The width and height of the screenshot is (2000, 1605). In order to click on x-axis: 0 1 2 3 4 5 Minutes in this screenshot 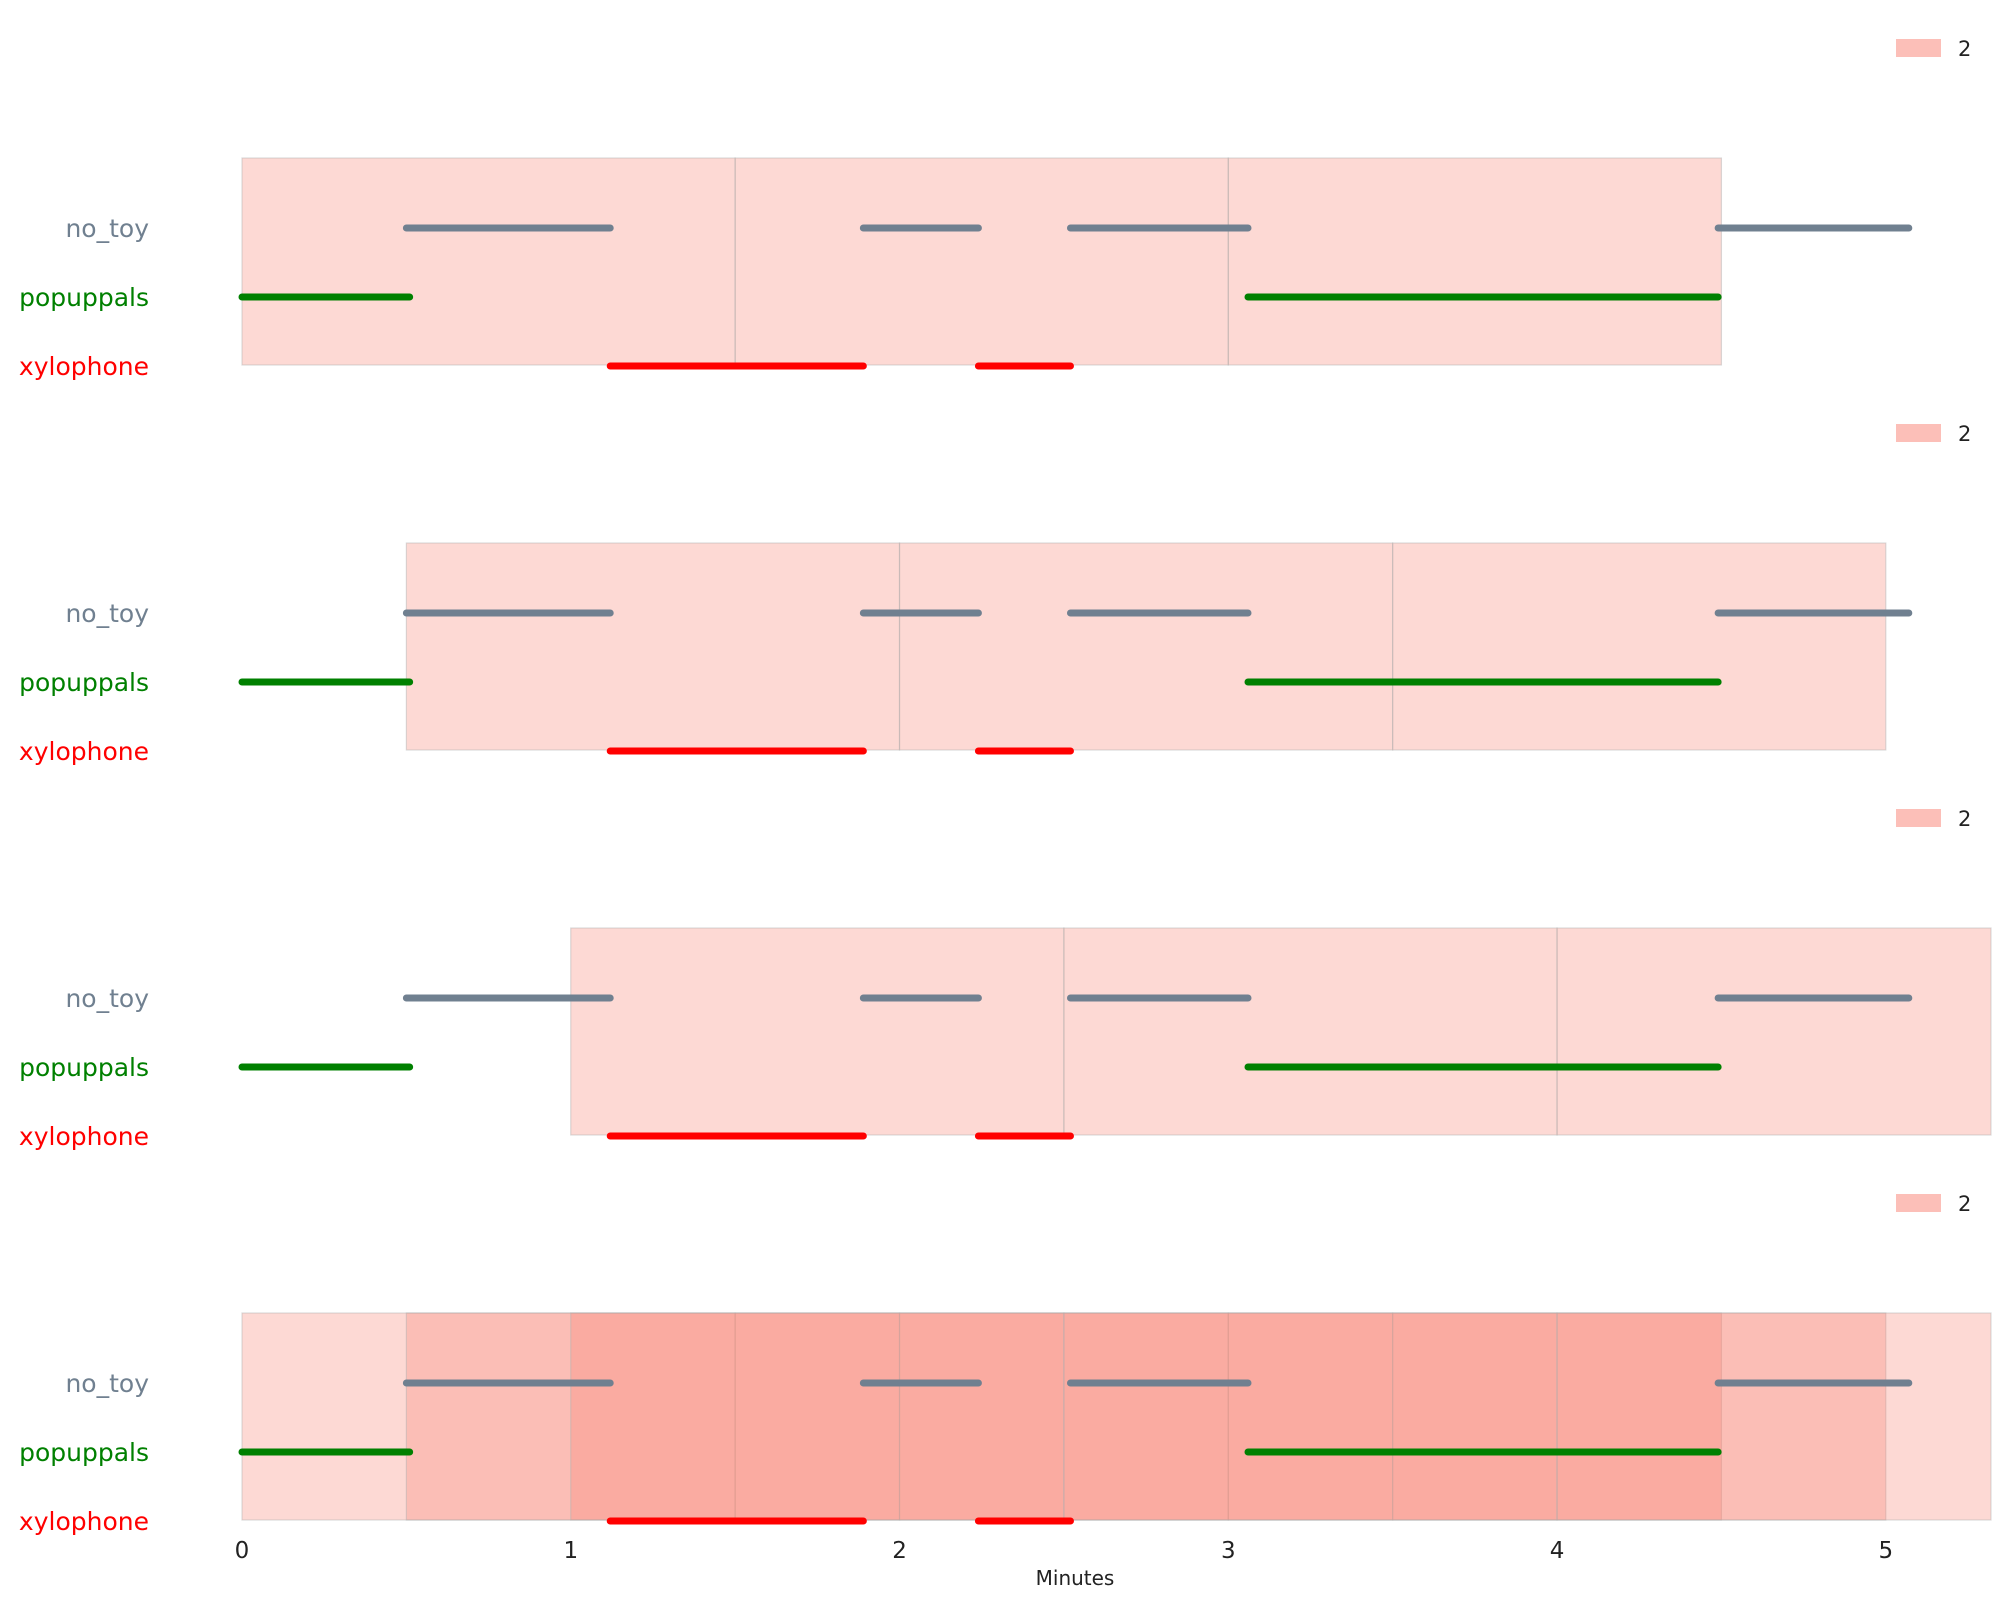, I will do `click(1064, 1564)`.